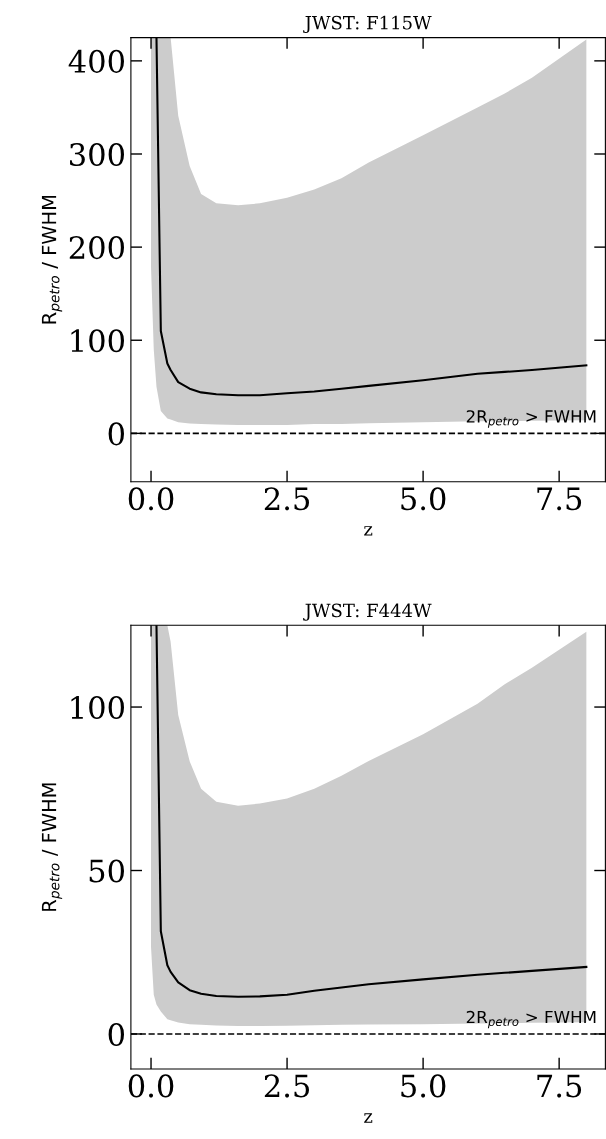 This screenshot has width=606, height=1139. Describe the element at coordinates (107, 871) in the screenshot. I see `y-tick-label: 50` at that location.